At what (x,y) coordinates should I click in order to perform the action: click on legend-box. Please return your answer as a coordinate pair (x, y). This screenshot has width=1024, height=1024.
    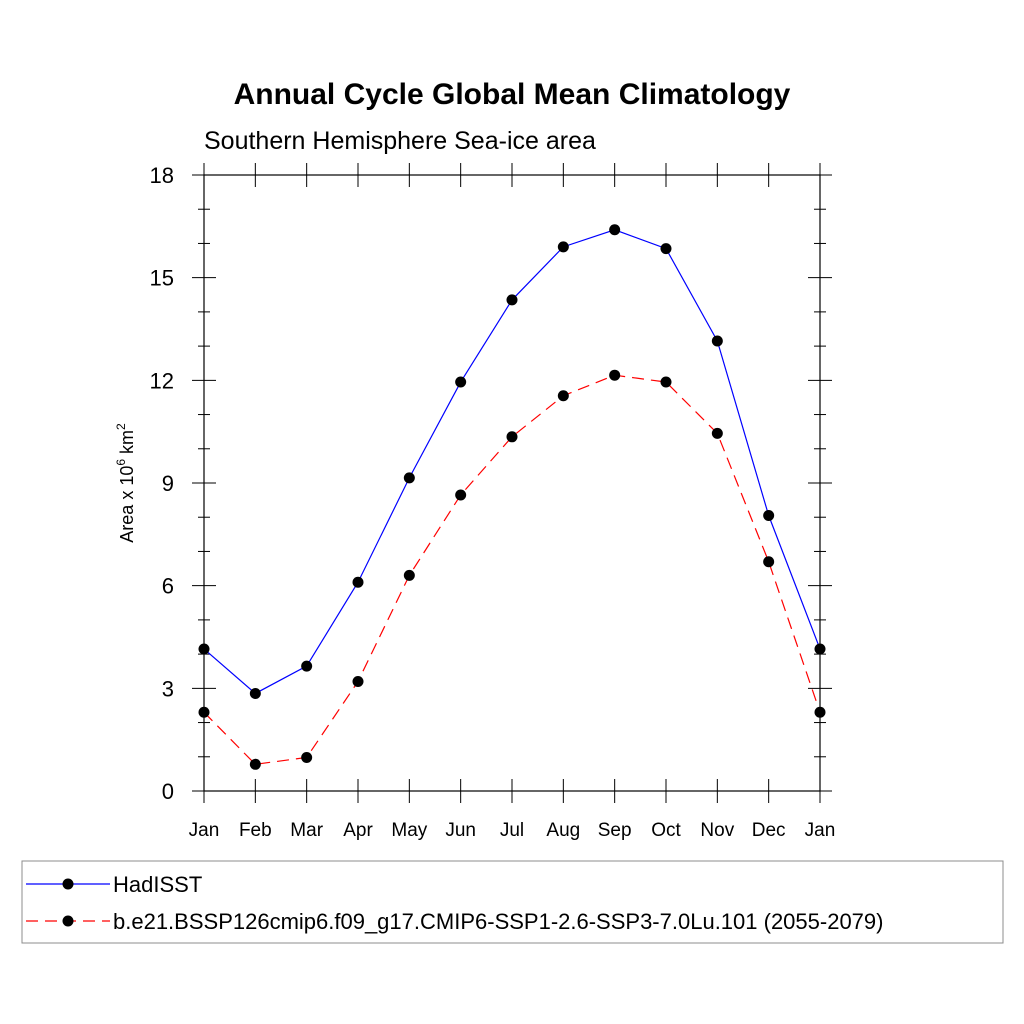
    Looking at the image, I should click on (512, 902).